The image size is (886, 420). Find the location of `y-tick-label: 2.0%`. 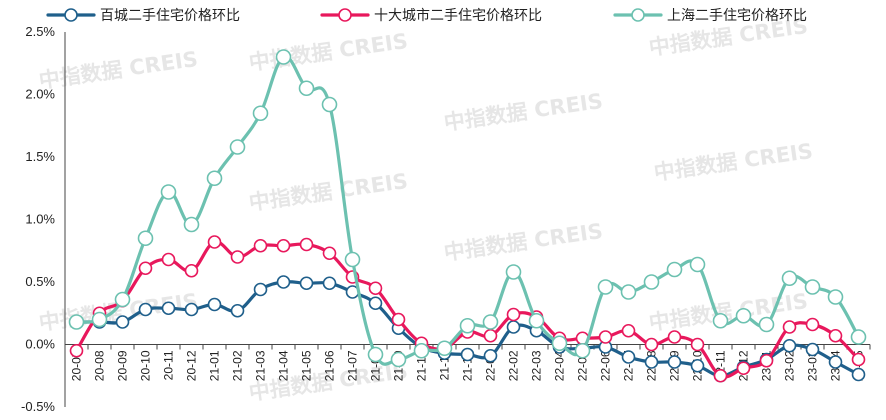

y-tick-label: 2.0% is located at coordinates (40, 94).